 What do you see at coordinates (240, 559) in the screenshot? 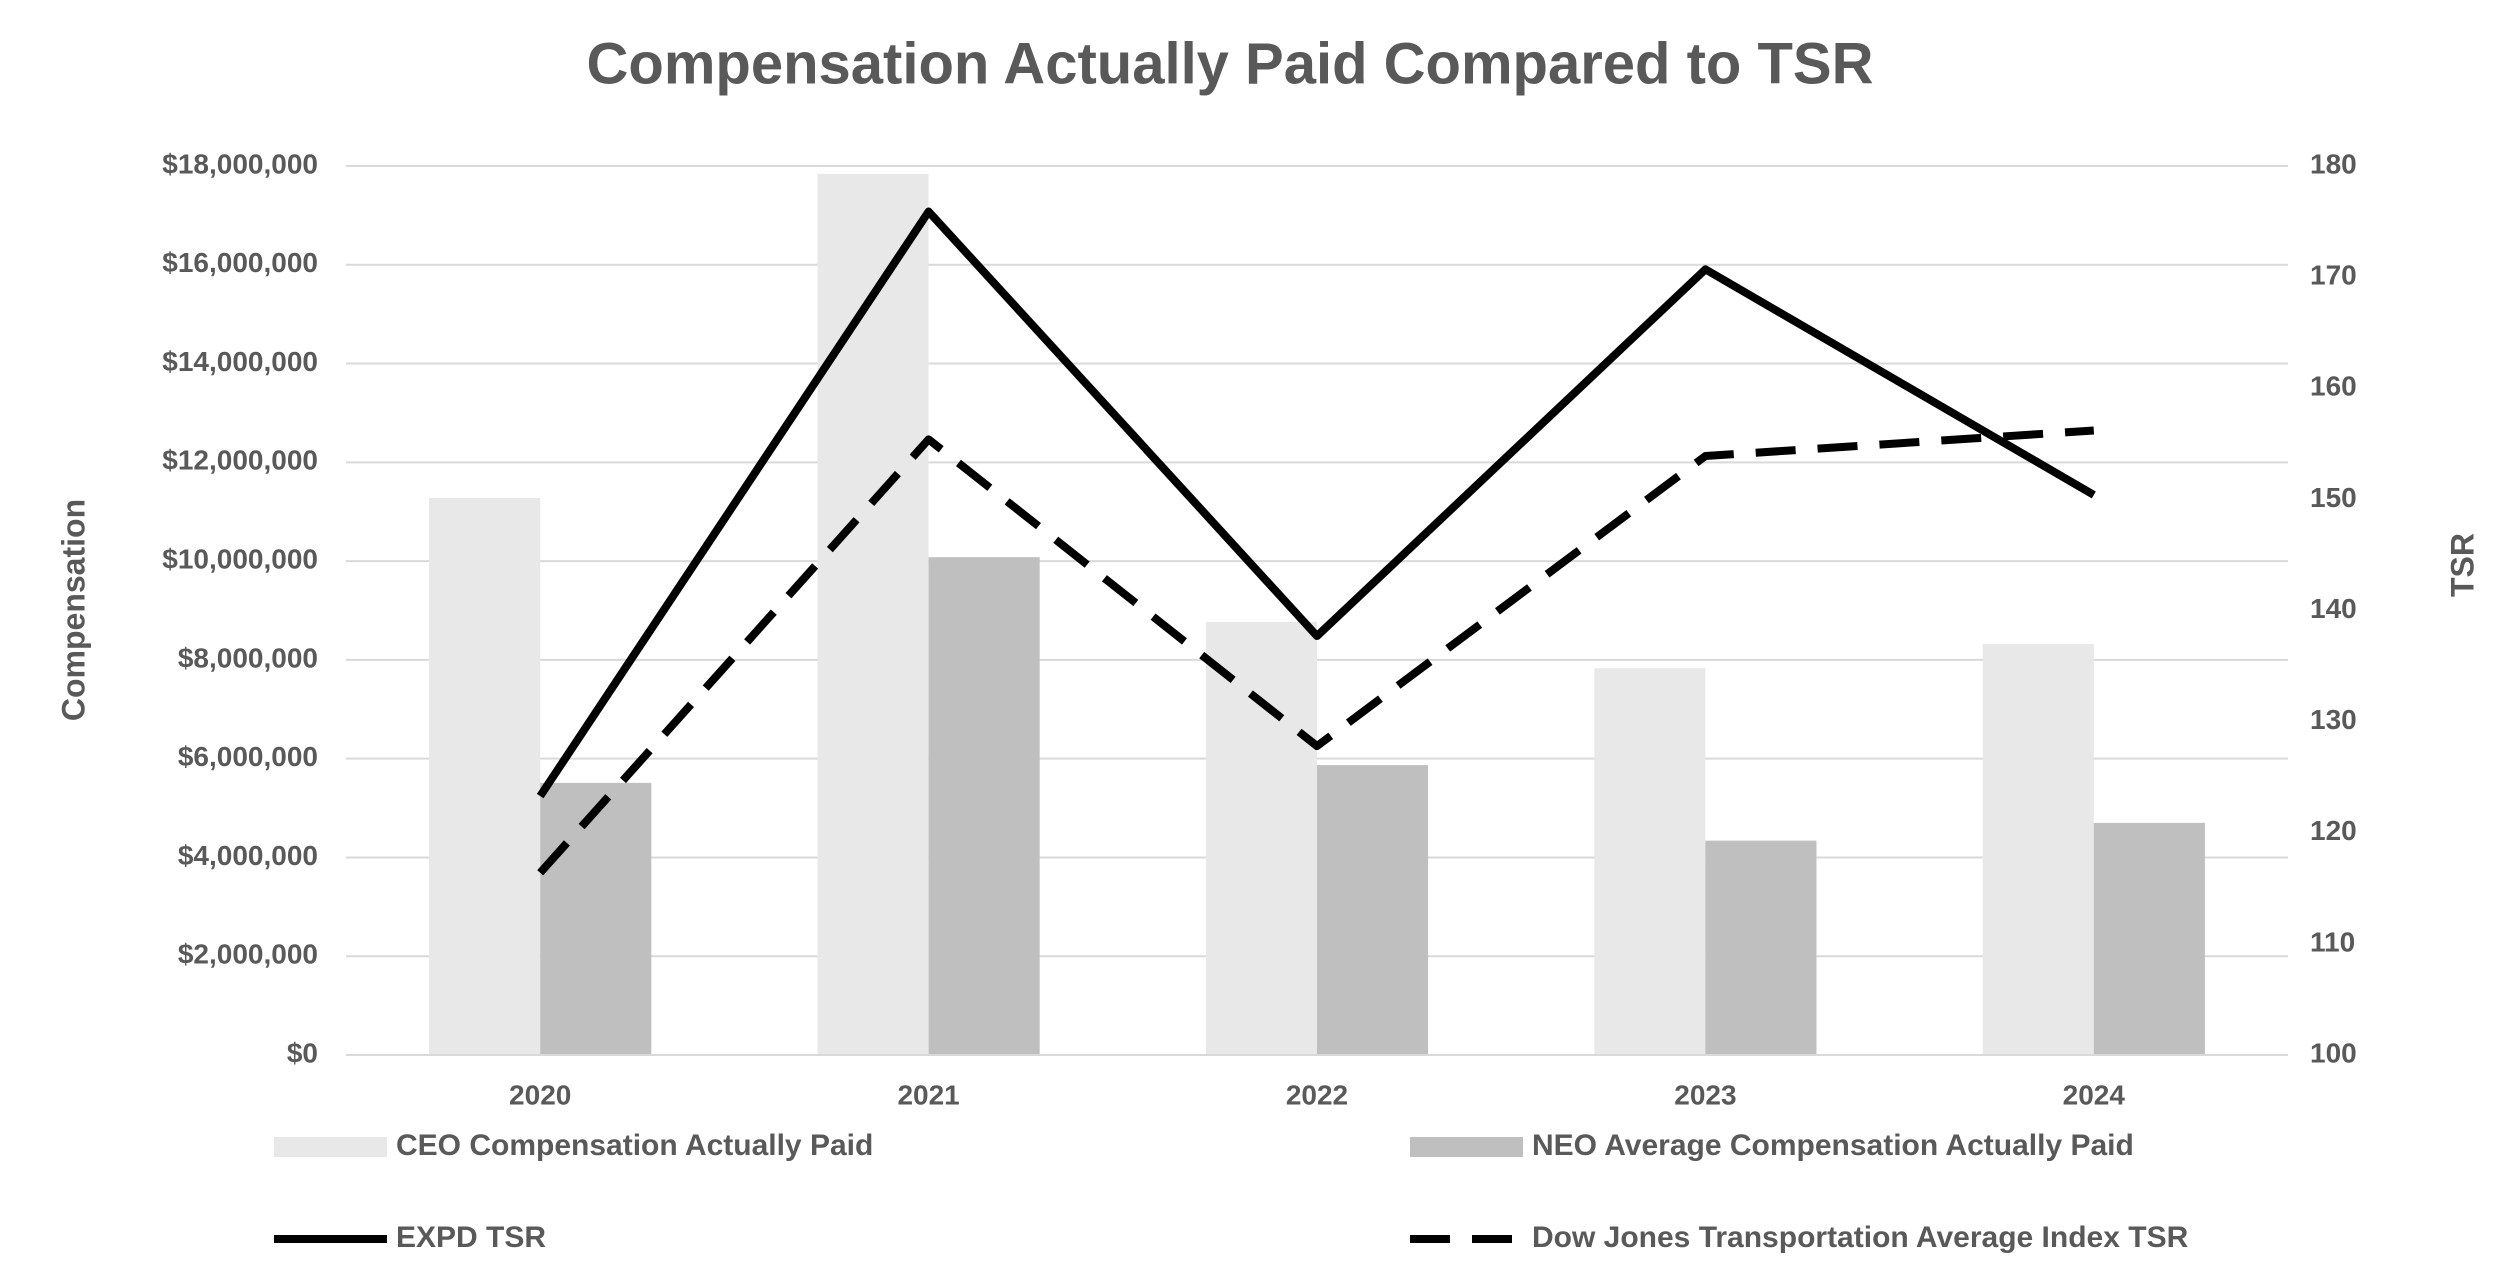
I see `y-tick-label: $10,000,000` at bounding box center [240, 559].